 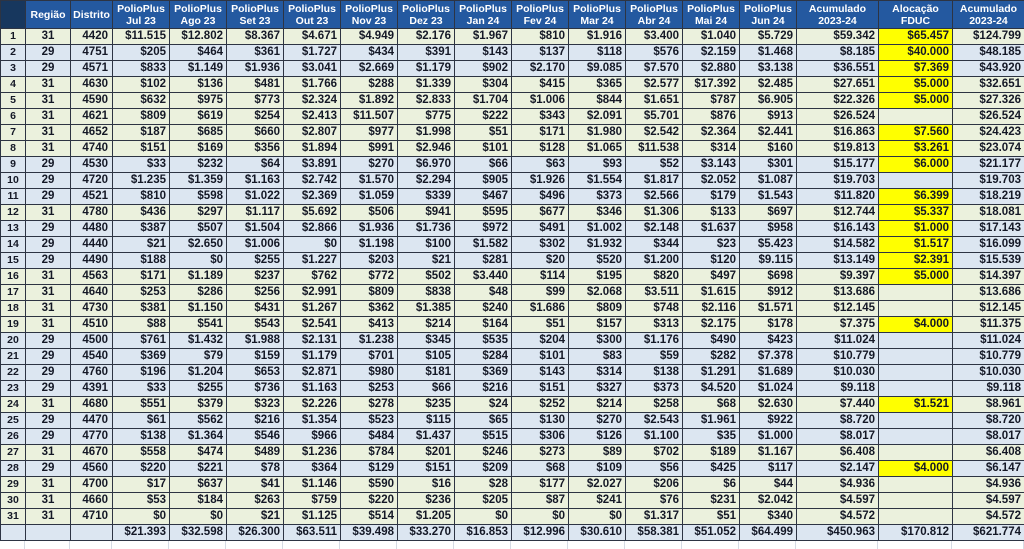 What do you see at coordinates (915, 196) in the screenshot?
I see `alocacao-fduc-cell: $6.399` at bounding box center [915, 196].